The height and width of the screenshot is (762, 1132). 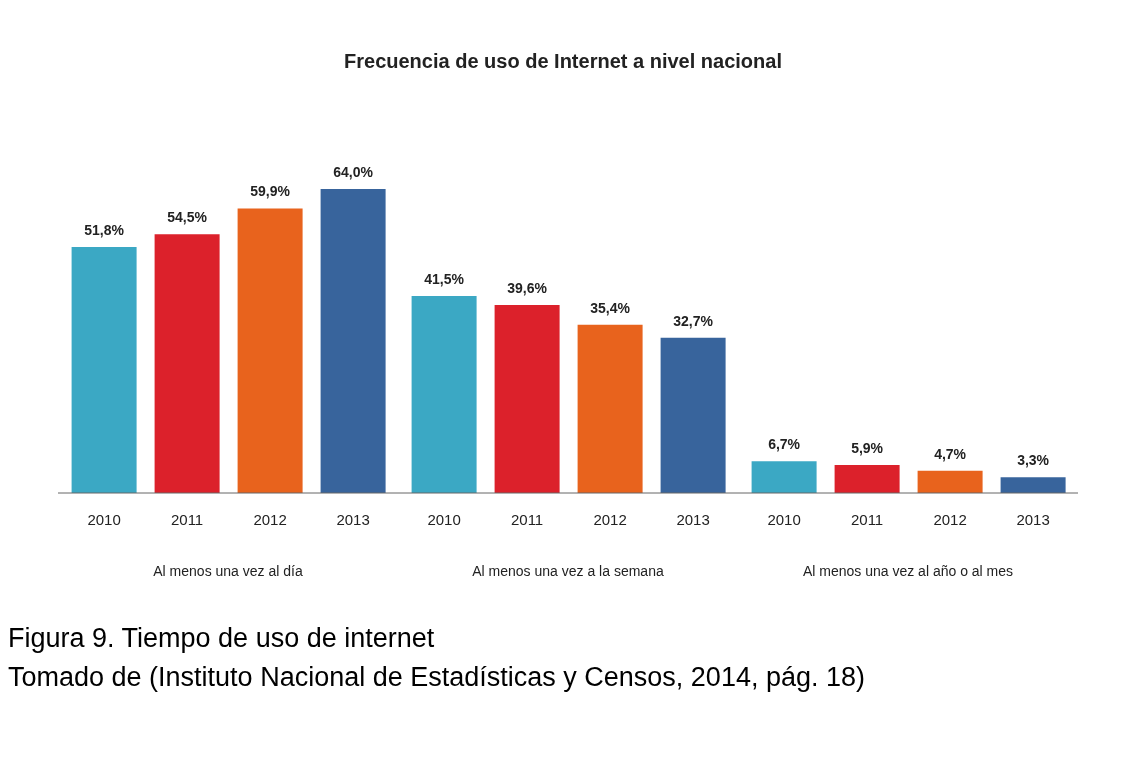 What do you see at coordinates (867, 447) in the screenshot?
I see `data-label: 5,9%` at bounding box center [867, 447].